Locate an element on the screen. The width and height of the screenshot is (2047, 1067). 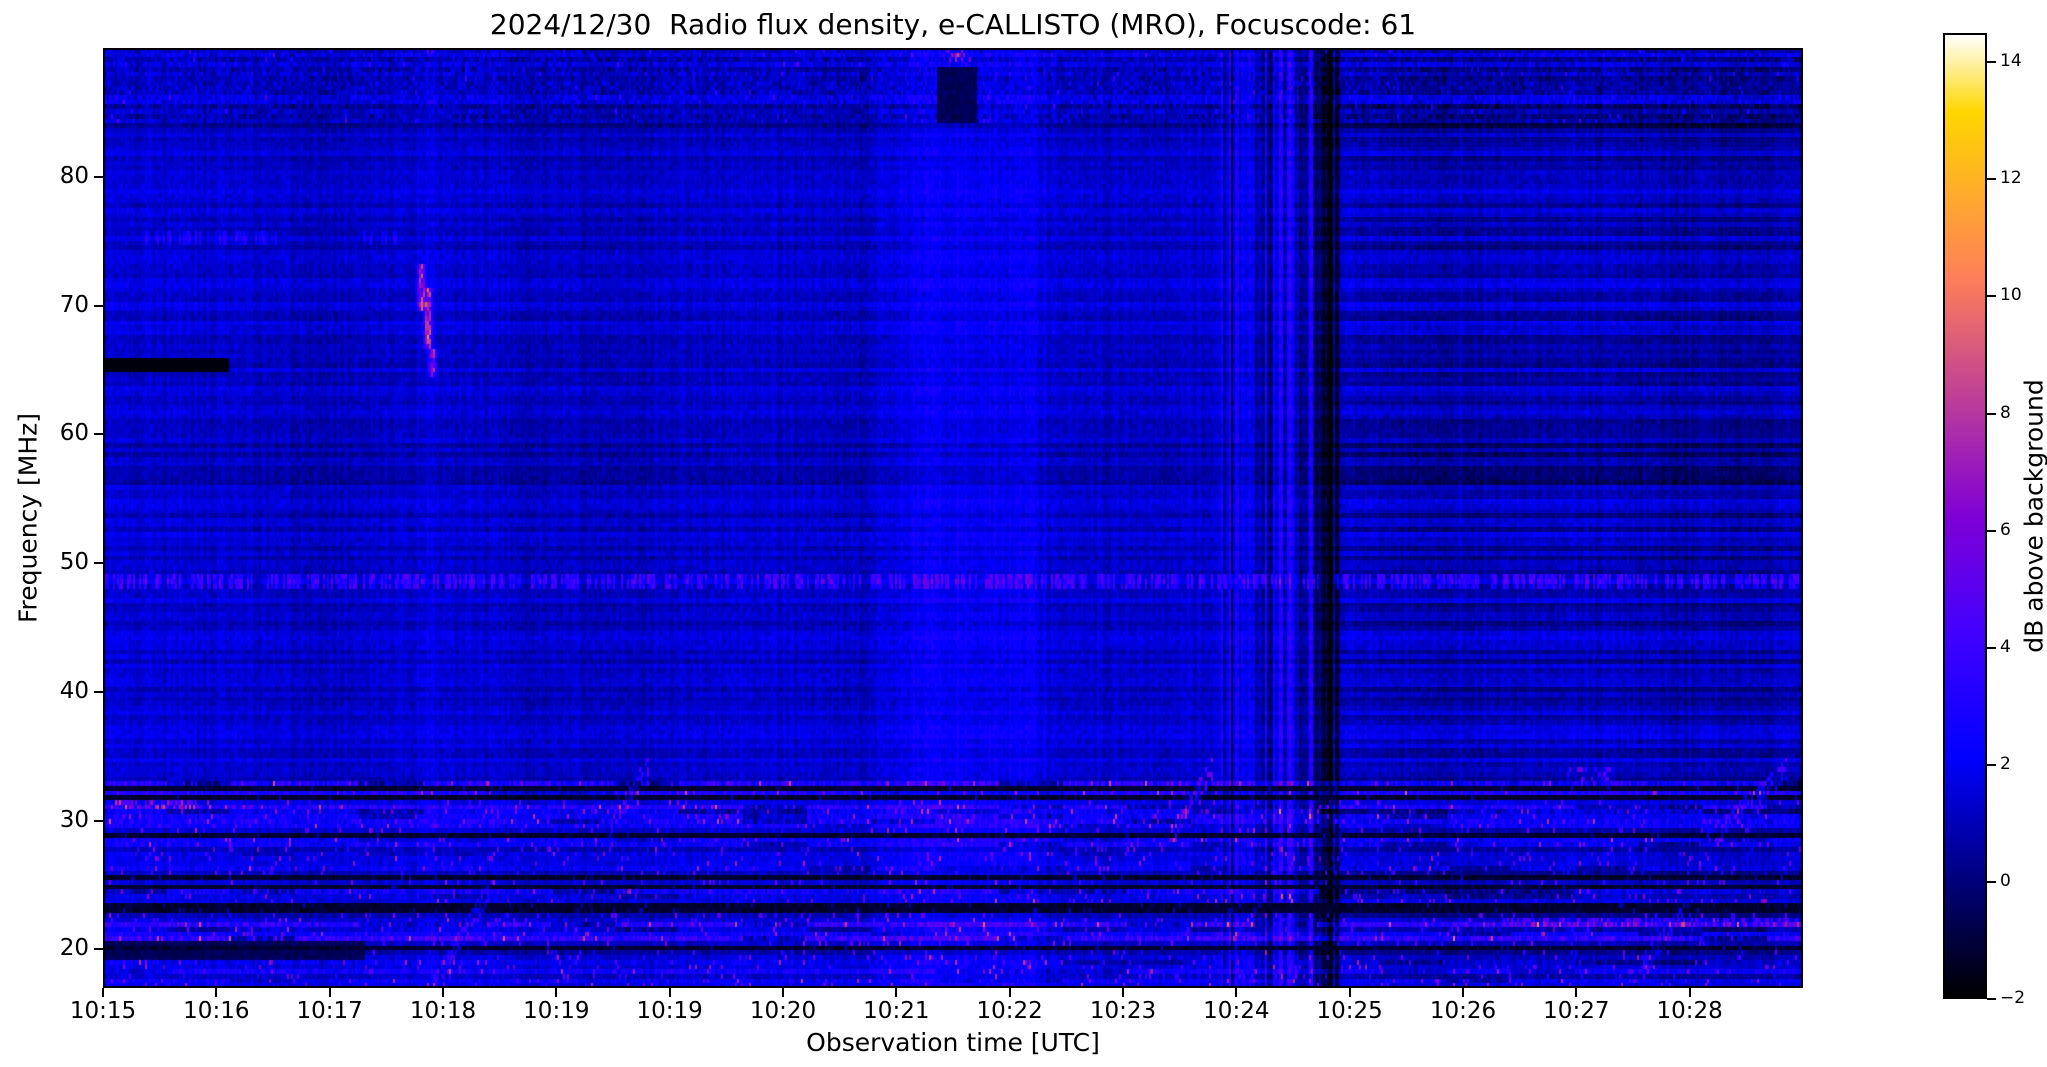
colorbar-tick-label: 14 is located at coordinates (2011, 61).